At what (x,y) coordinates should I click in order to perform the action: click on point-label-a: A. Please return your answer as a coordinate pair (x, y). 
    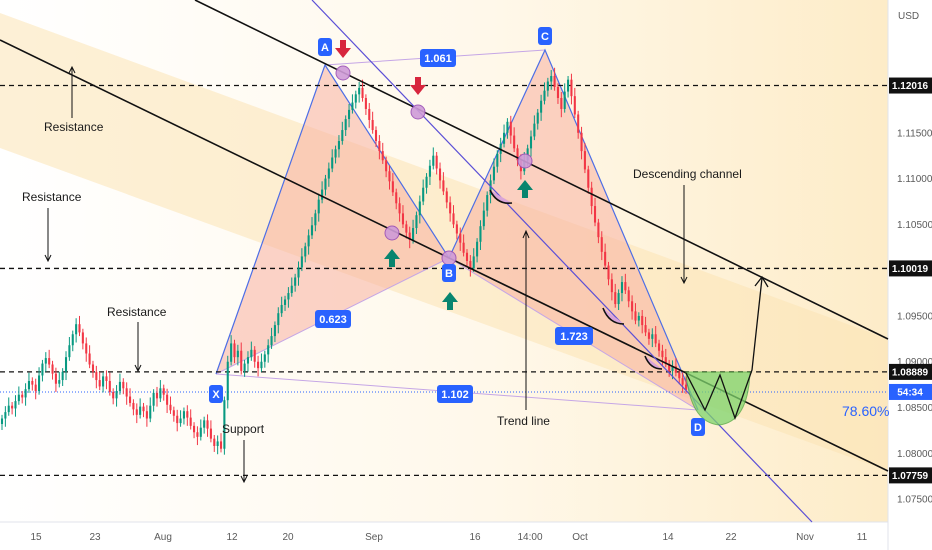
    Looking at the image, I should click on (325, 48).